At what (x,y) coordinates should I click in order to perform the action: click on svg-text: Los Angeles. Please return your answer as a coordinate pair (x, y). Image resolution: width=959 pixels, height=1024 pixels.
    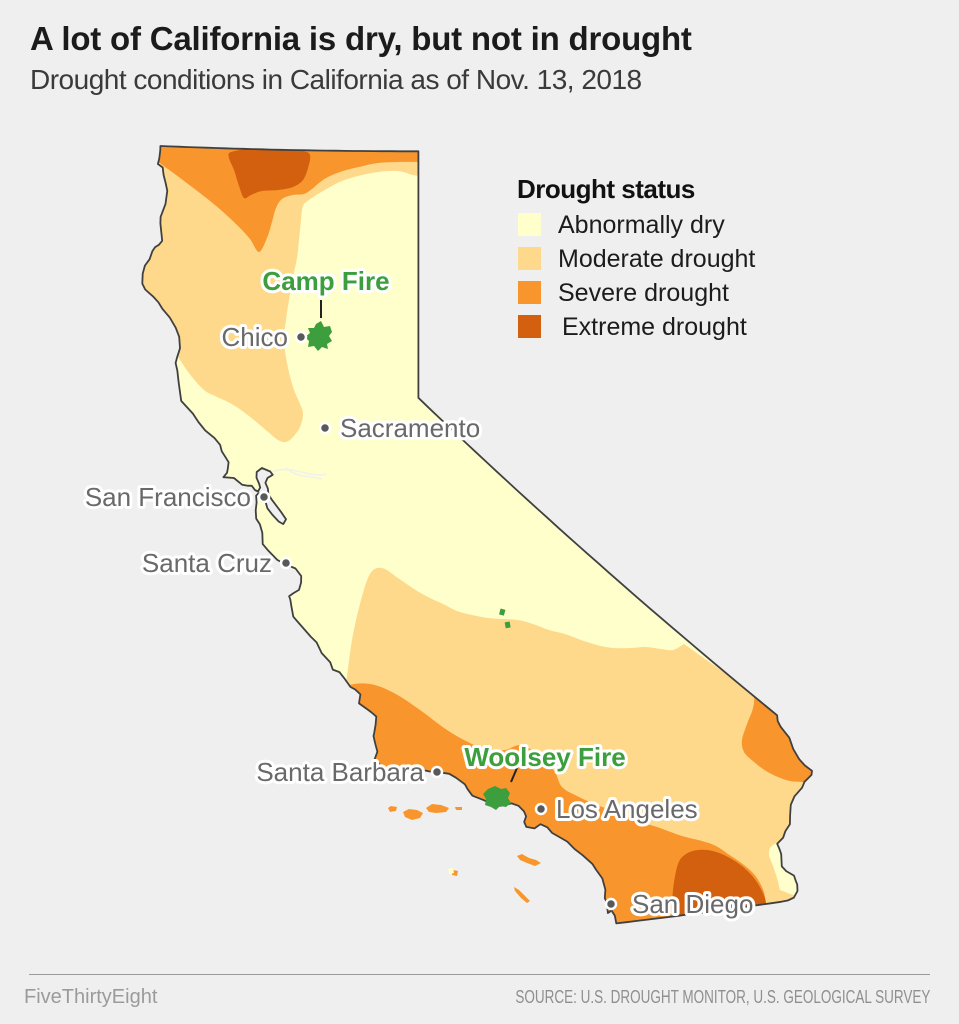
    Looking at the image, I should click on (627, 809).